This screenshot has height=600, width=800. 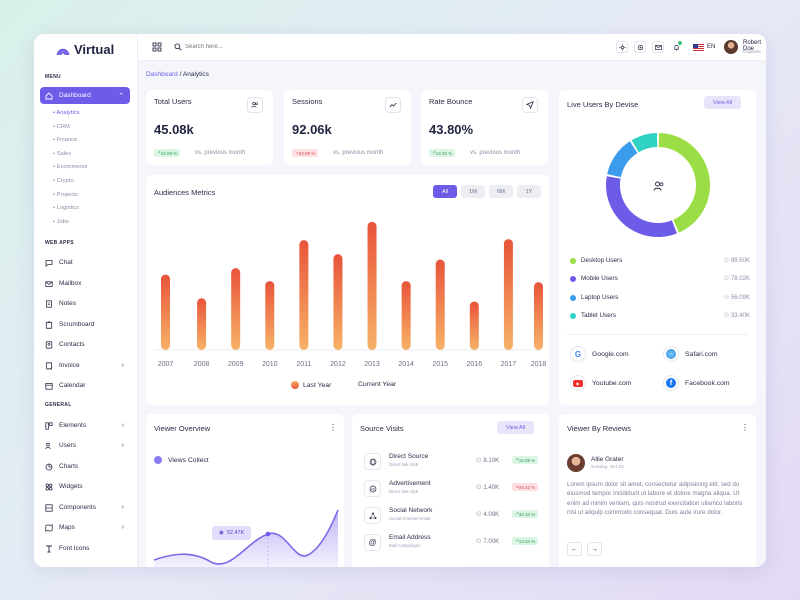 I want to click on sidebar-sub-ecommerce: • Ecommerce, so click(x=70, y=167).